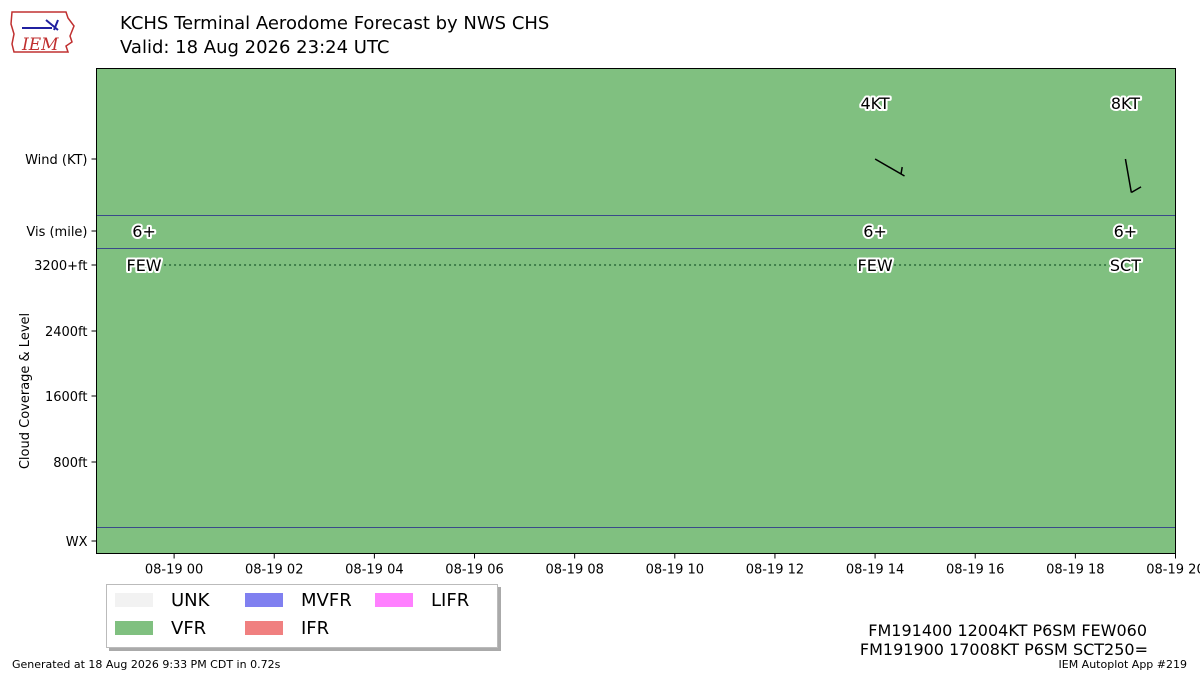 This screenshot has height=675, width=1200. I want to click on legend-swatch-ifr, so click(264, 628).